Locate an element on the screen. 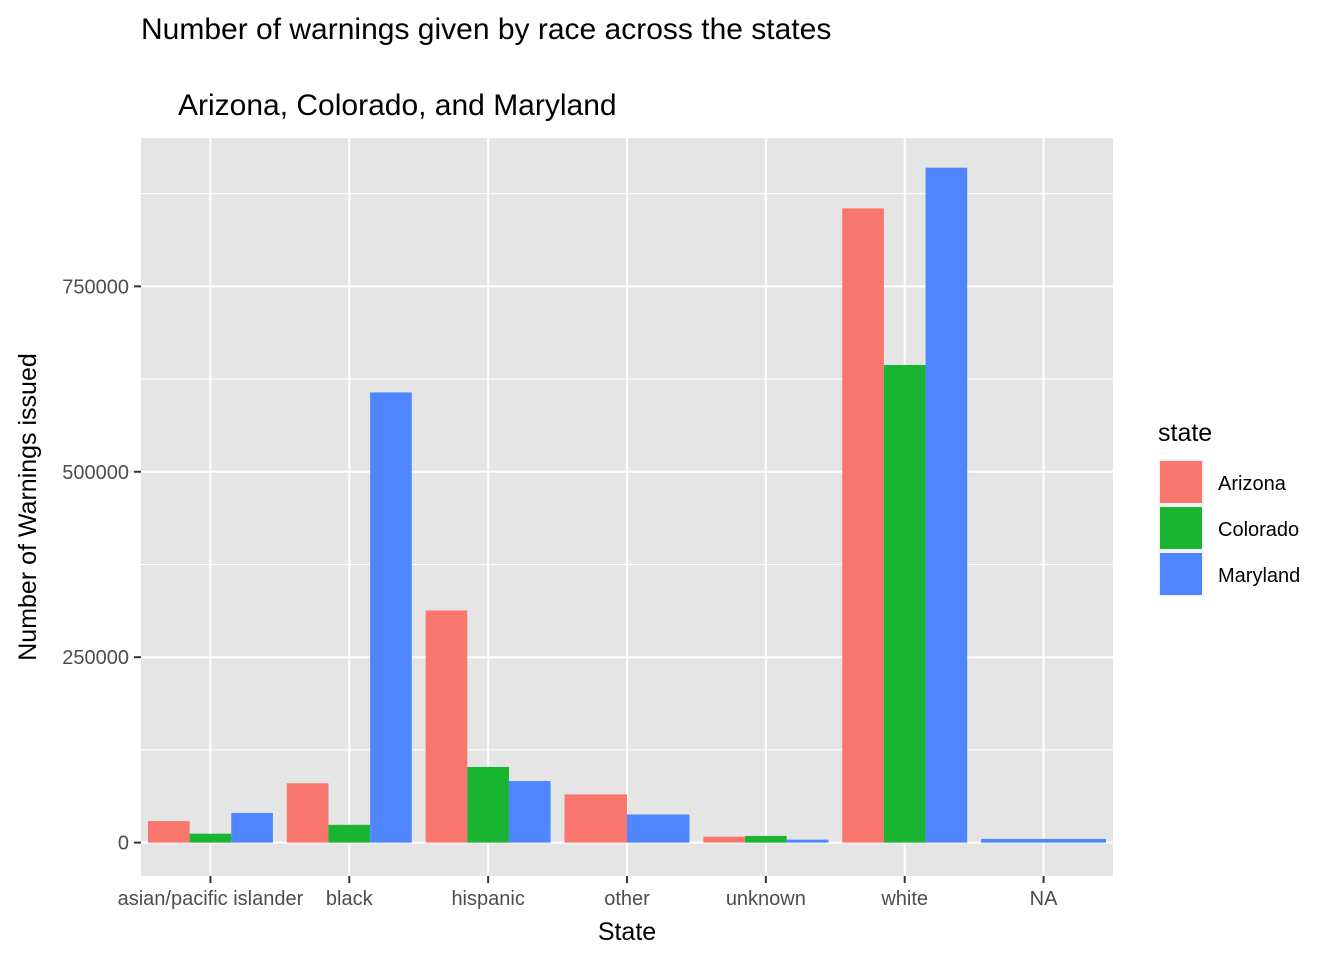 This screenshot has height=960, width=1344. x-axis-title: State is located at coordinates (627, 932).